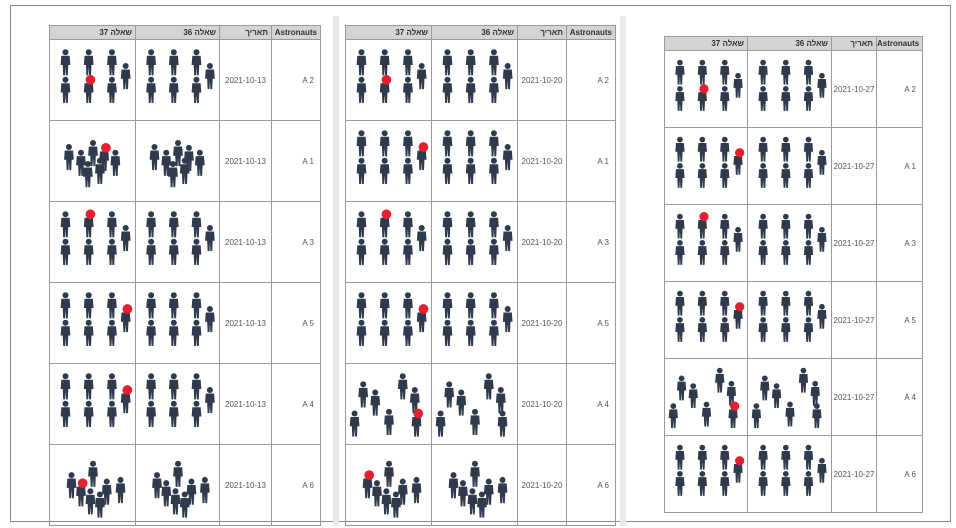 Image resolution: width=956 pixels, height=528 pixels. What do you see at coordinates (899, 166) in the screenshot?
I see `astronaut-cell: A 1` at bounding box center [899, 166].